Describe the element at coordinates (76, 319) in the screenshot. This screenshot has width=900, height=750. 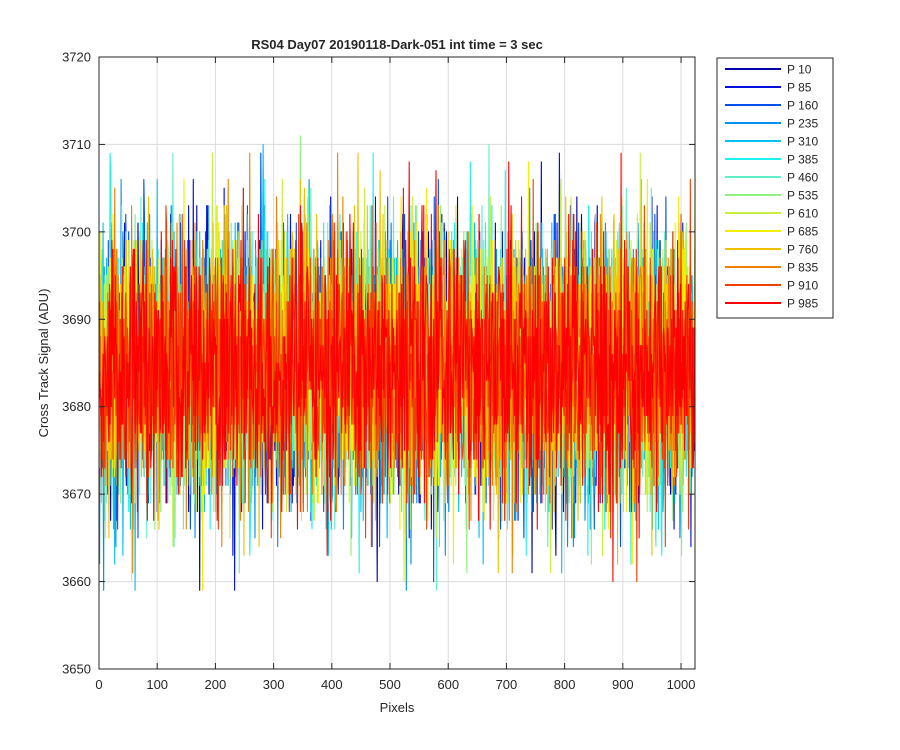
I see `y-tick-label: 3690` at that location.